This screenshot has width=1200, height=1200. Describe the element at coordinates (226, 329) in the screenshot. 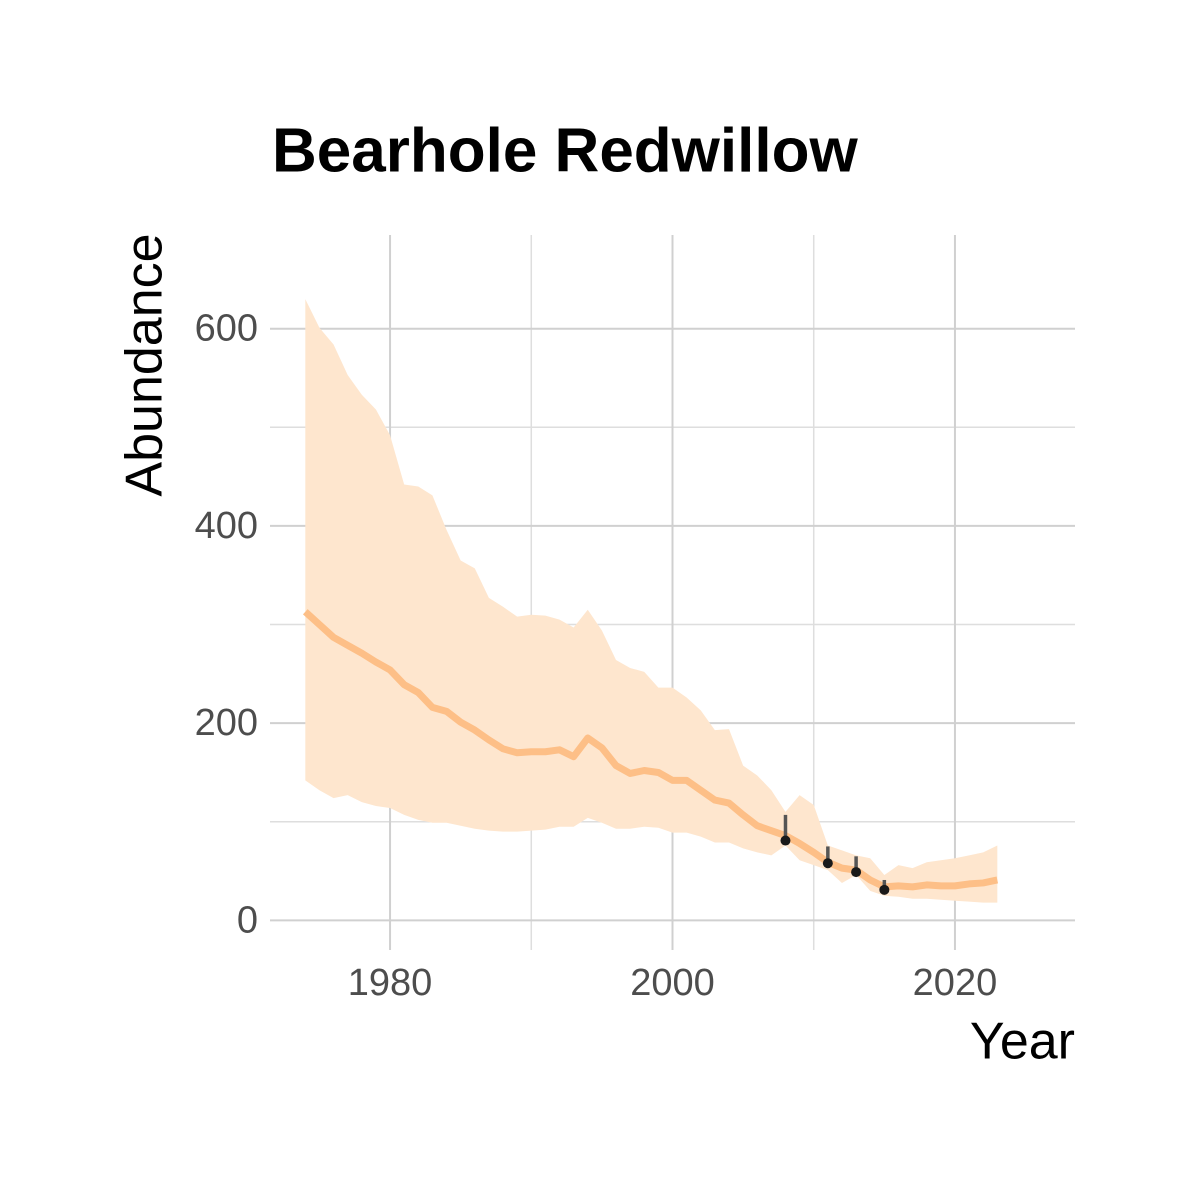

I see `y-tick-label: 600` at that location.